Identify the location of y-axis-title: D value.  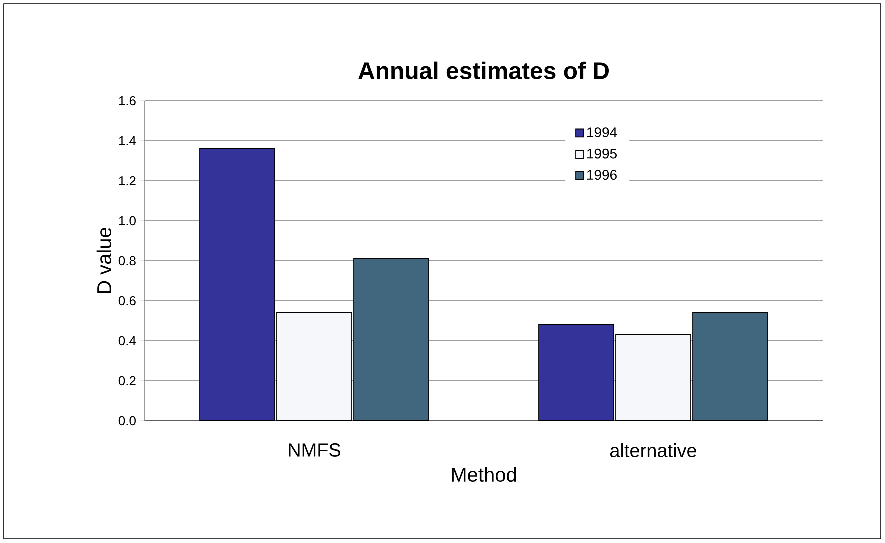
(104, 261).